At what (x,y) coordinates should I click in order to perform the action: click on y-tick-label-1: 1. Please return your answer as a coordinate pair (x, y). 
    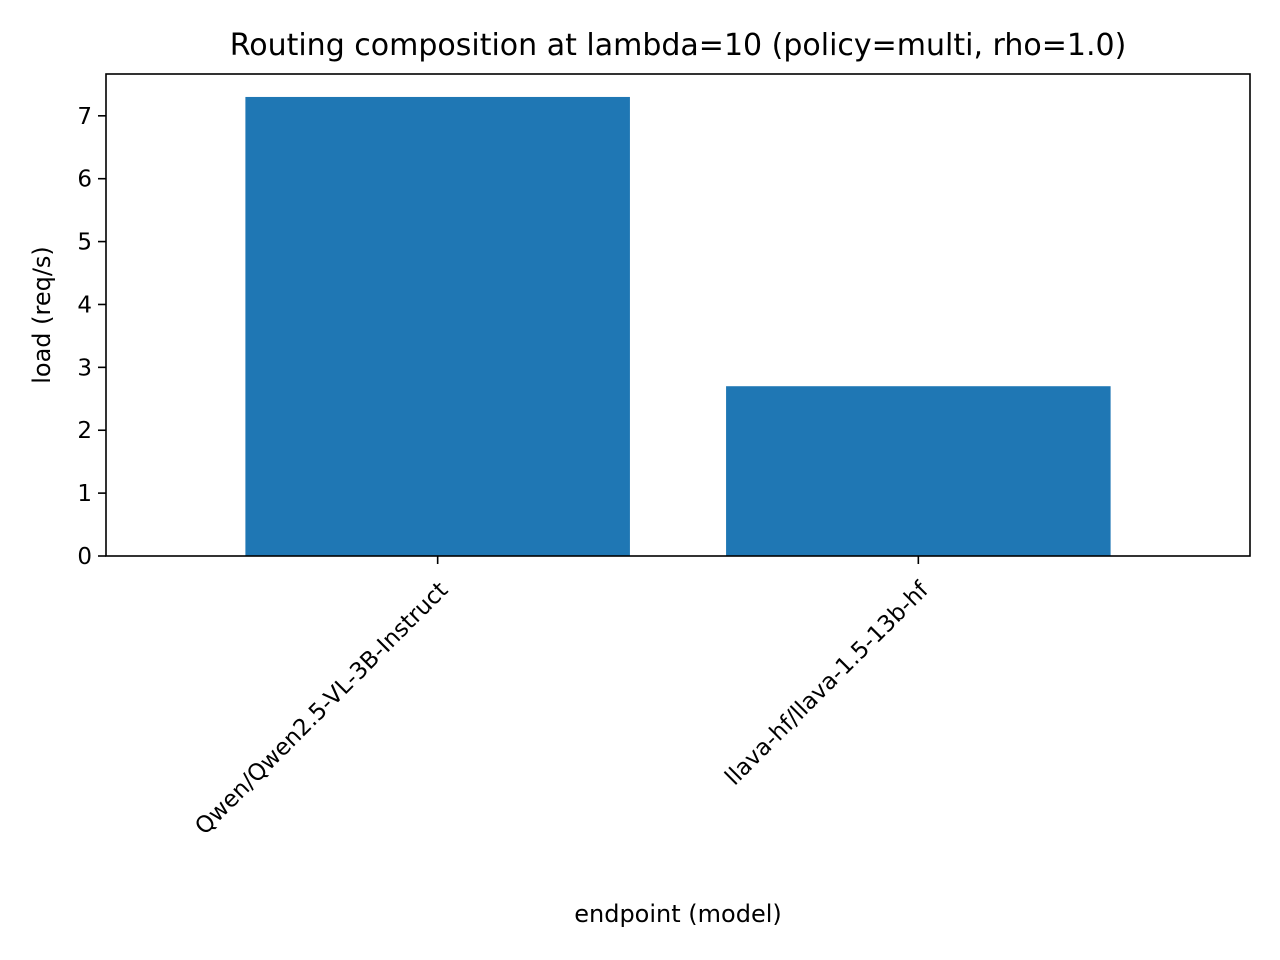
    Looking at the image, I should click on (84, 494).